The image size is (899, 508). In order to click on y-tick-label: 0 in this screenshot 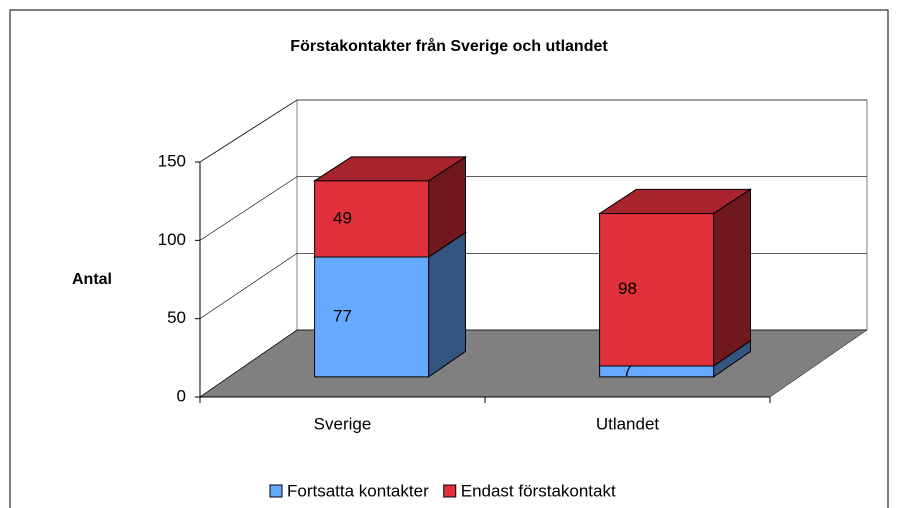, I will do `click(181, 395)`.